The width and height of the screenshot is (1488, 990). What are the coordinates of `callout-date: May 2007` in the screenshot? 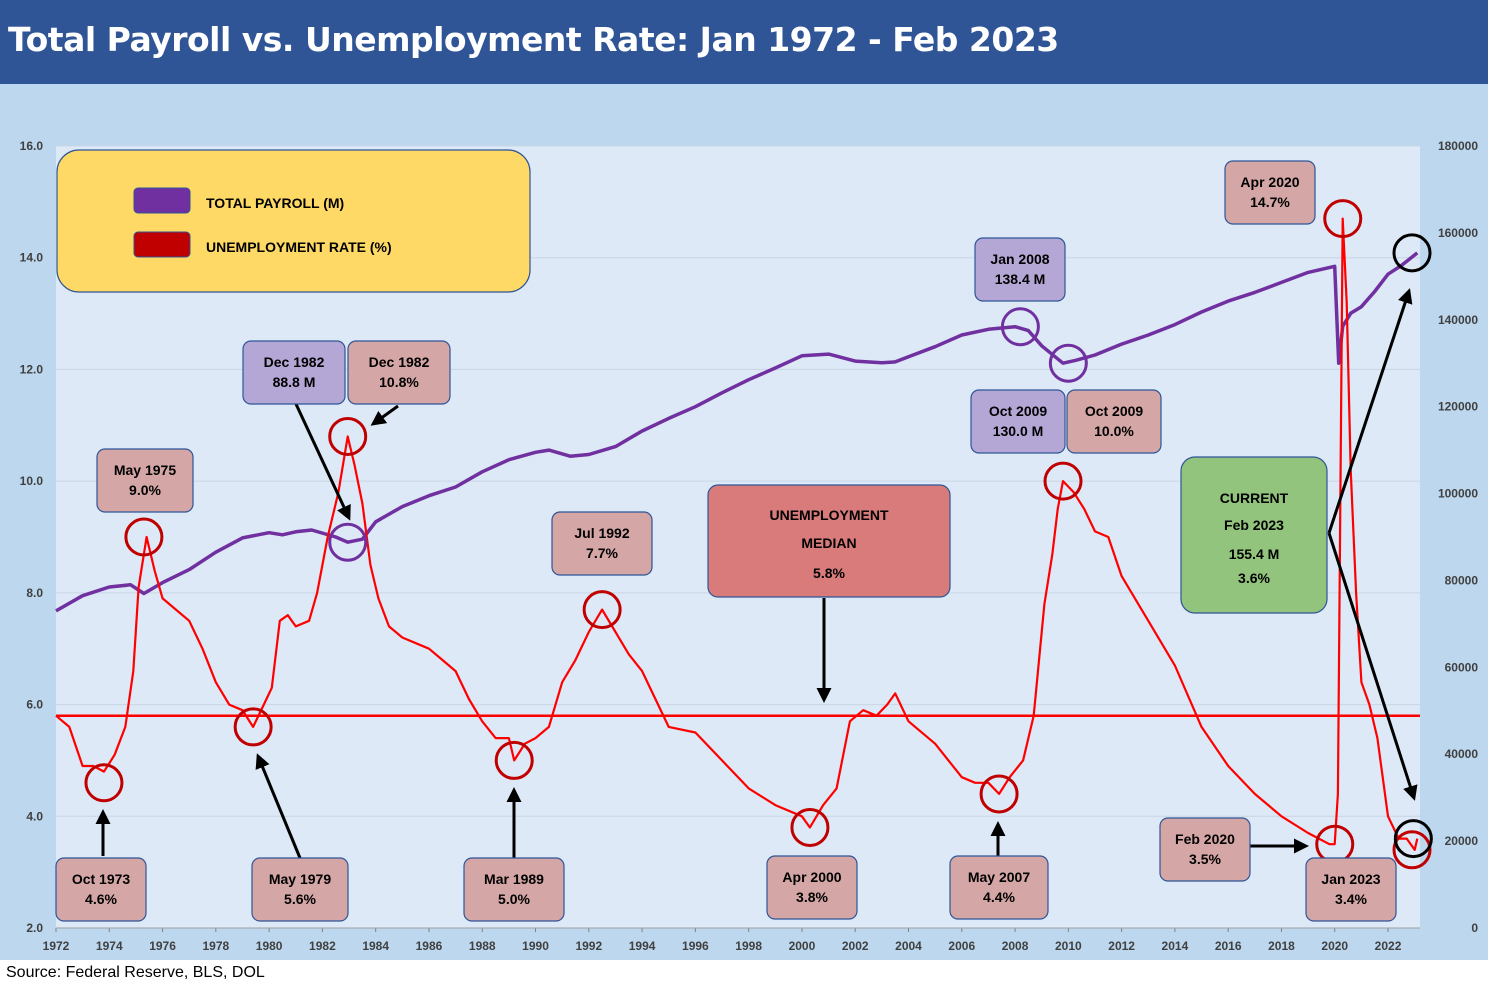 It's located at (999, 877).